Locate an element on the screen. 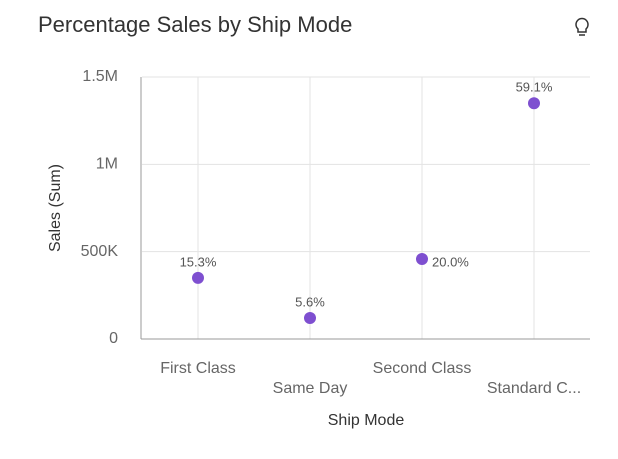 This screenshot has height=459, width=618. data-label: 59.1% is located at coordinates (534, 87).